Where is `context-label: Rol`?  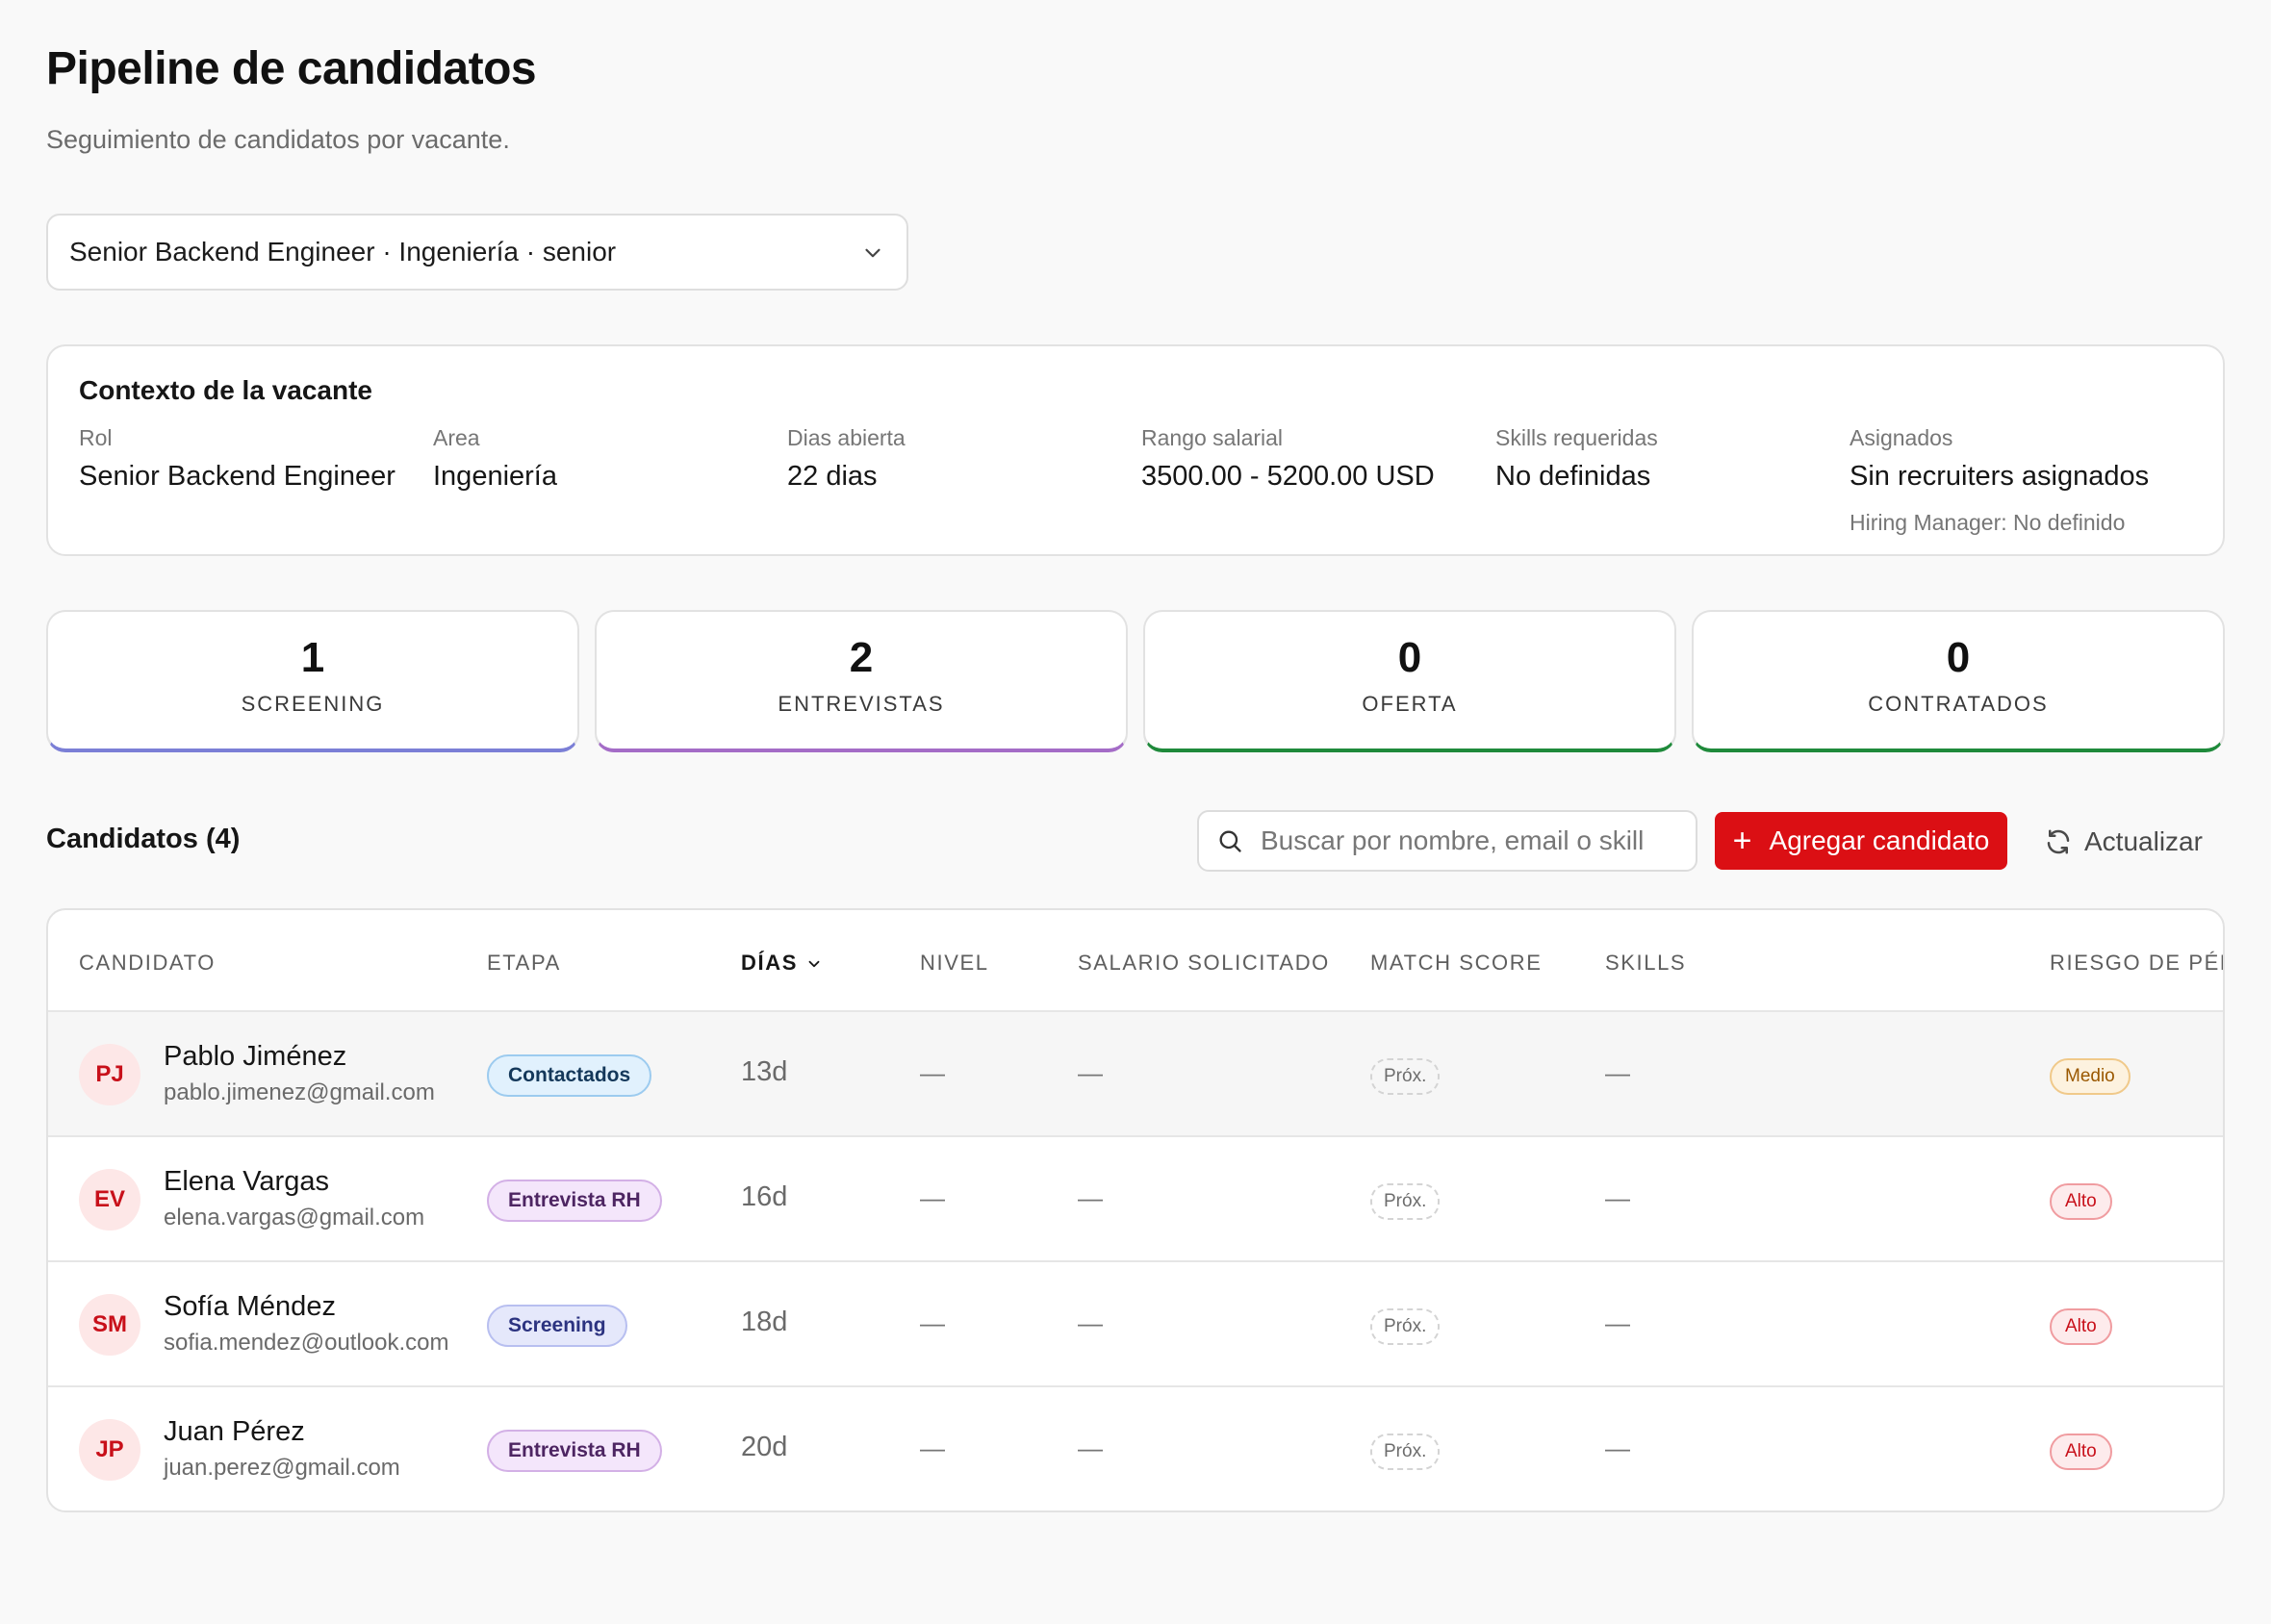
context-label: Rol is located at coordinates (96, 437).